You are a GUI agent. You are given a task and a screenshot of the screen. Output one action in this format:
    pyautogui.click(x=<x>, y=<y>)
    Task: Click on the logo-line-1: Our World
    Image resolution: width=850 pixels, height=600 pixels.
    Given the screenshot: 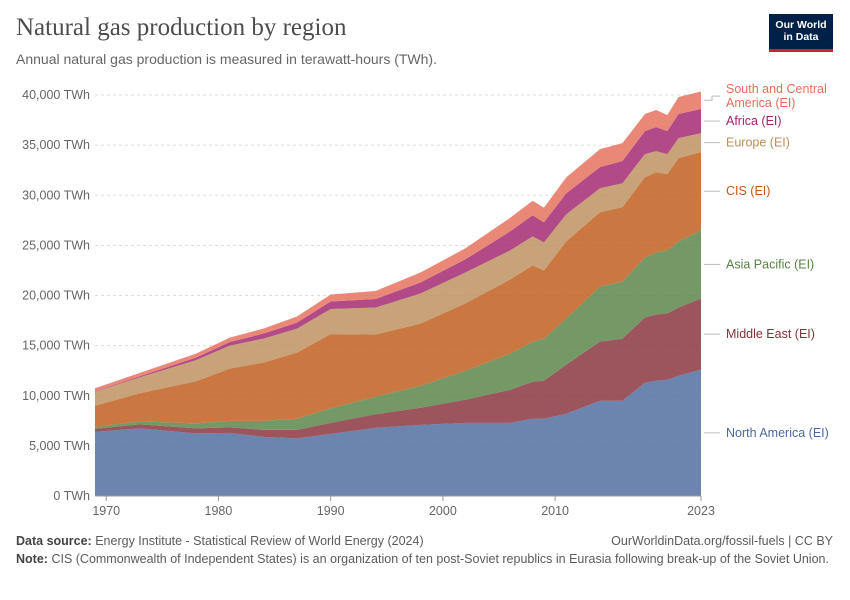 What is the action you would take?
    pyautogui.click(x=801, y=25)
    